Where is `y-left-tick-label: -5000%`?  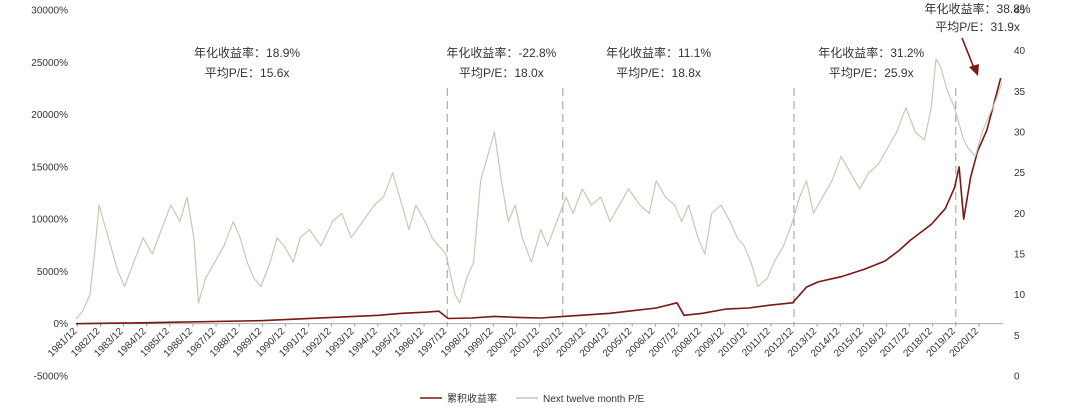
y-left-tick-label: -5000% is located at coordinates (51, 377).